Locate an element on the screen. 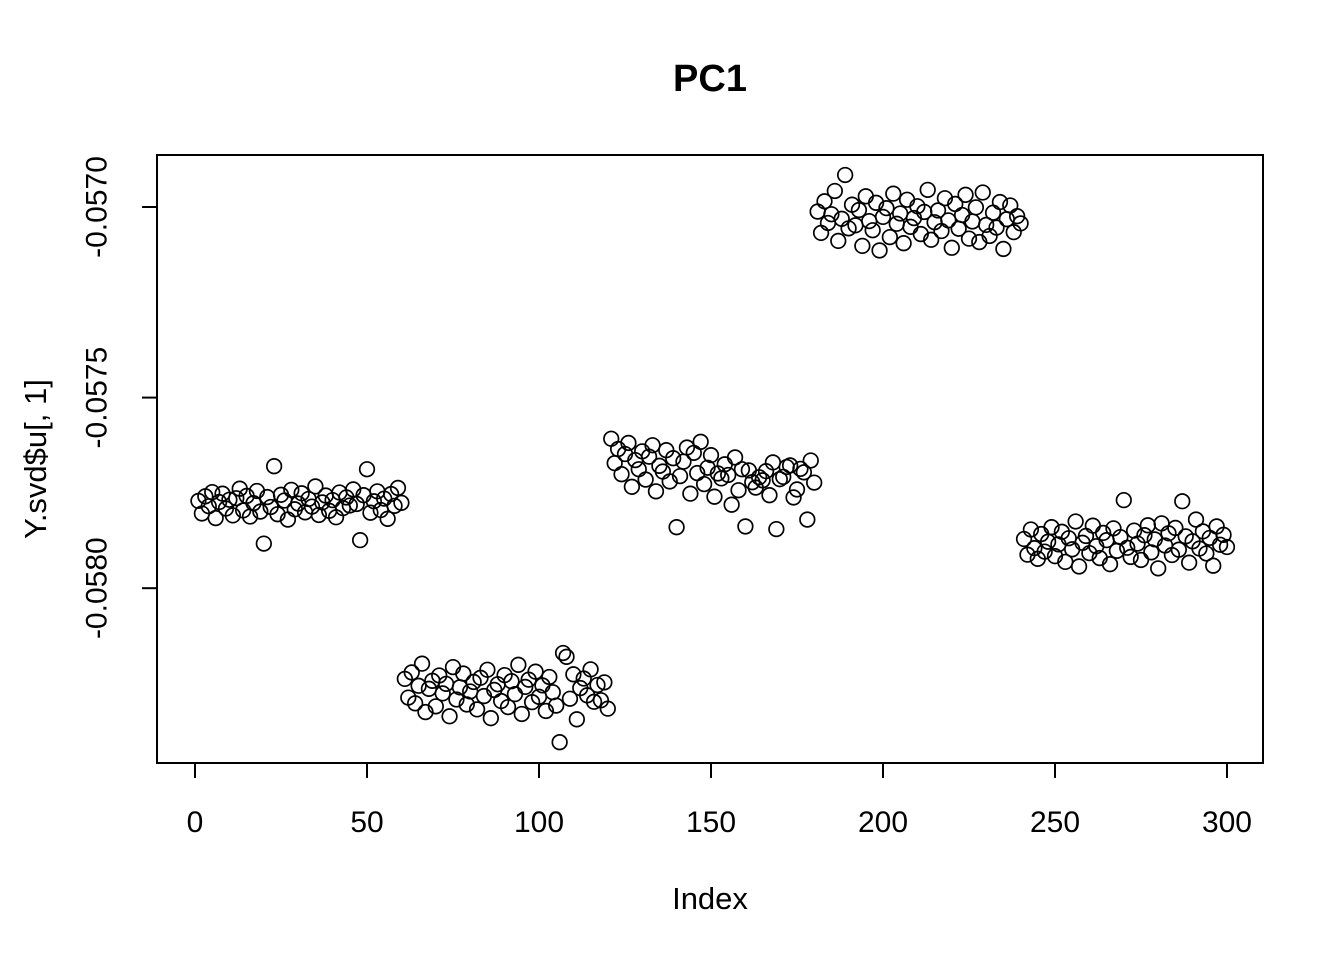  chart-title: PC1 is located at coordinates (710, 79).